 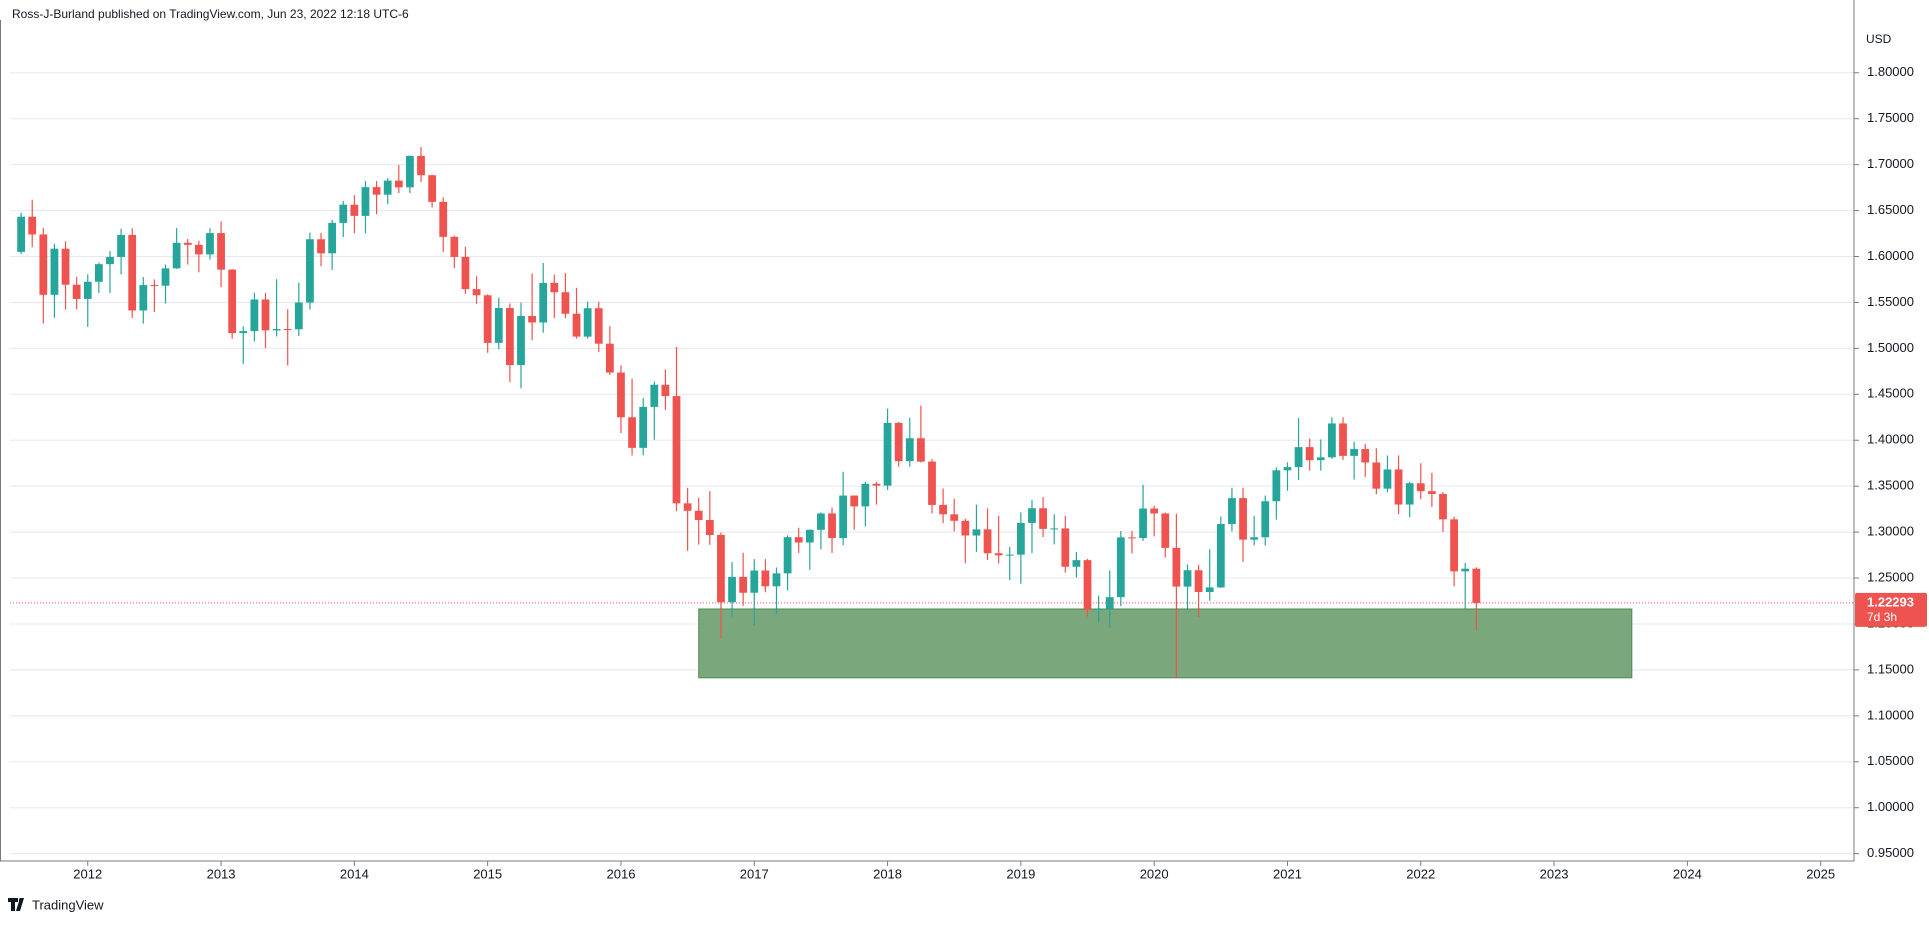 I want to click on y-tick-label: 1.10000, so click(x=1890, y=714).